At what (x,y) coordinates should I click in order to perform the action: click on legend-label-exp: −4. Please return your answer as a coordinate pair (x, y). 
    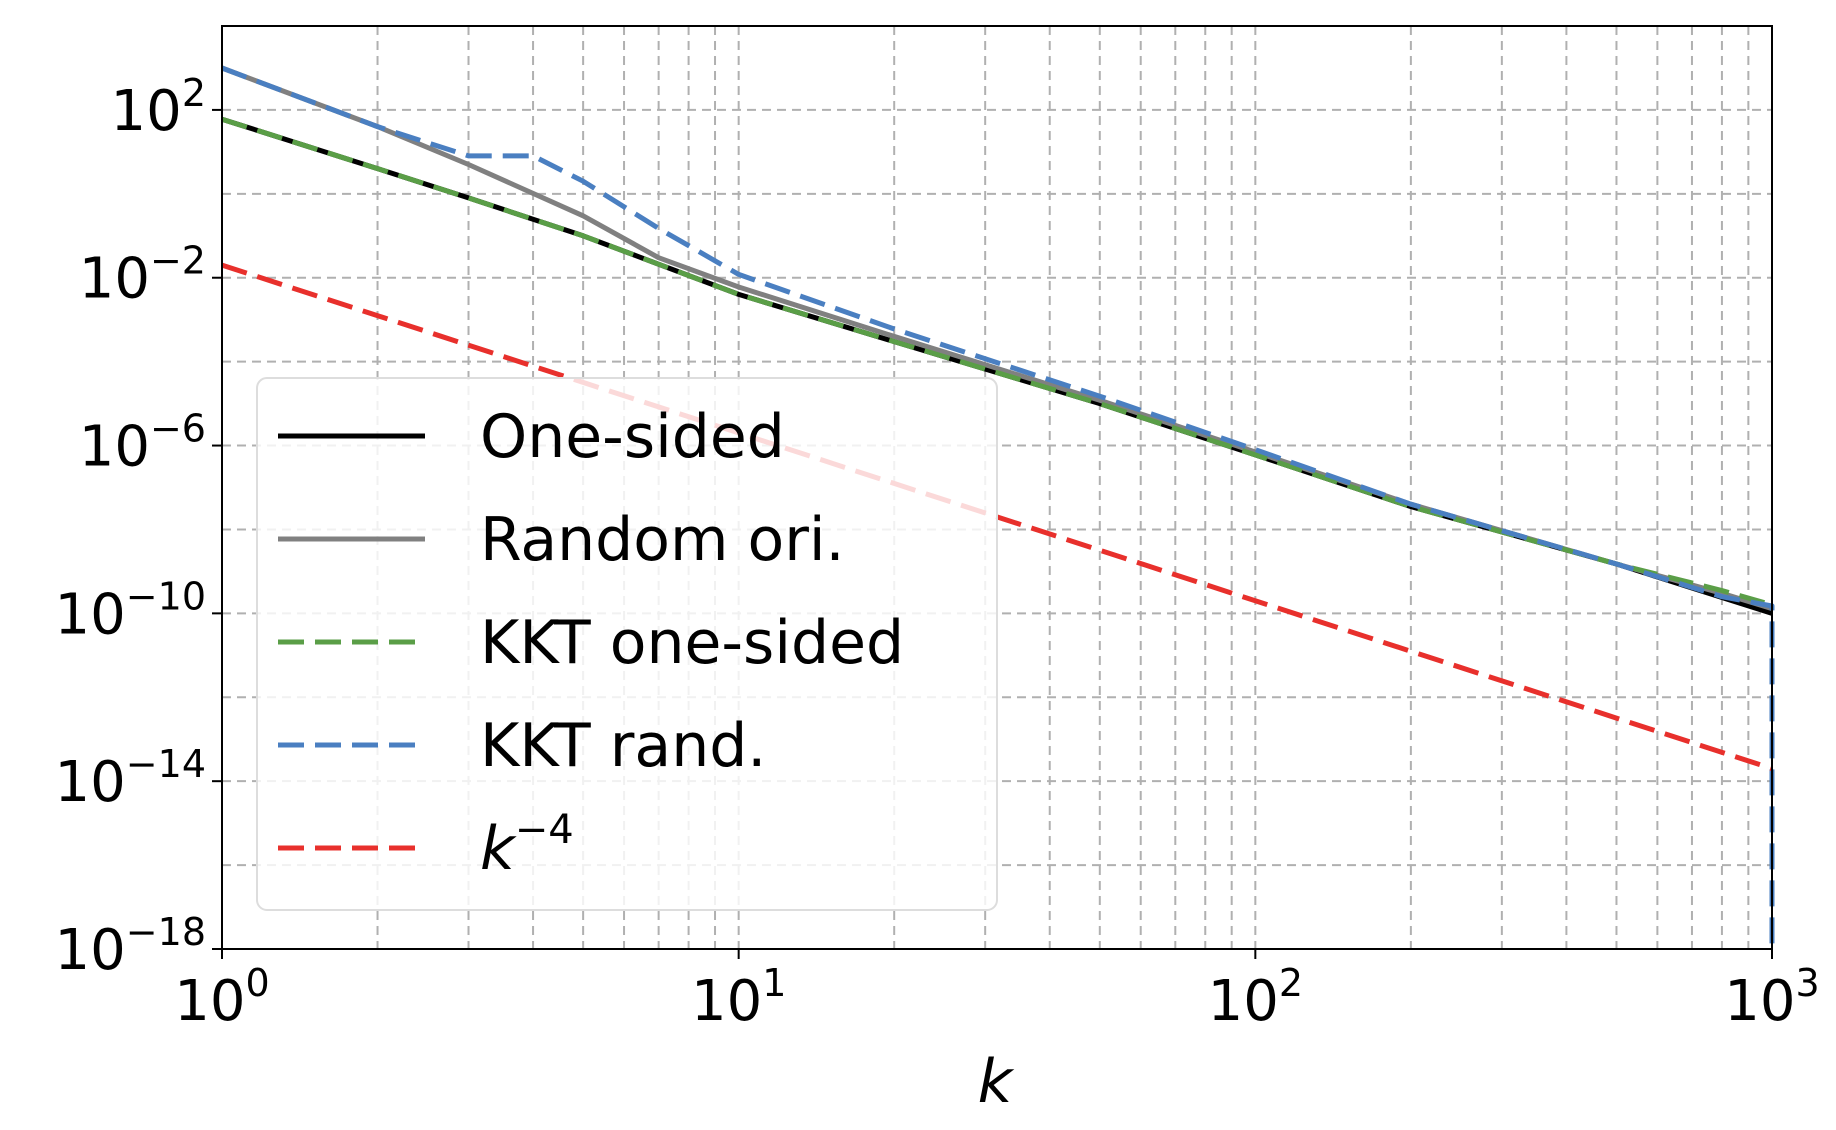
    Looking at the image, I should click on (544, 830).